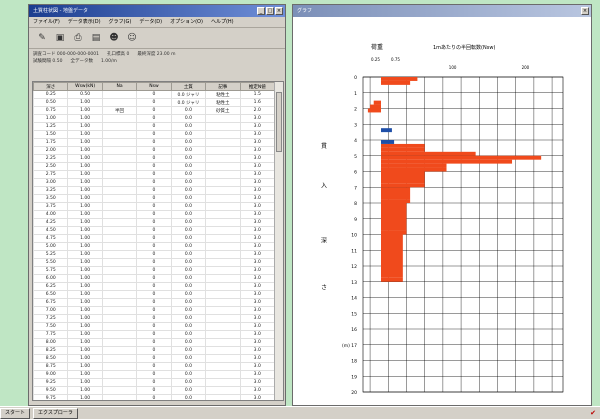  Describe the element at coordinates (154, 302) in the screenshot. I see `table-row: 6.75 1.00 0 0.0 3.0` at that location.